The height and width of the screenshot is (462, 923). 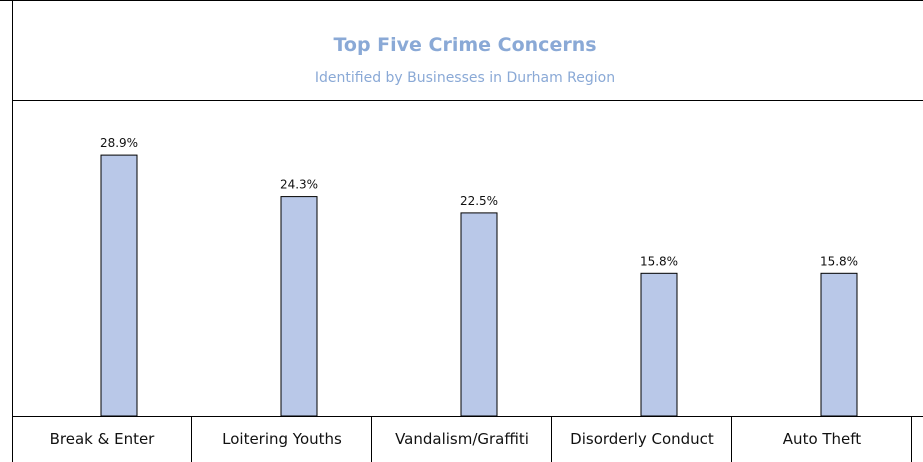 I want to click on value-label-2: 24.3%, so click(x=299, y=185).